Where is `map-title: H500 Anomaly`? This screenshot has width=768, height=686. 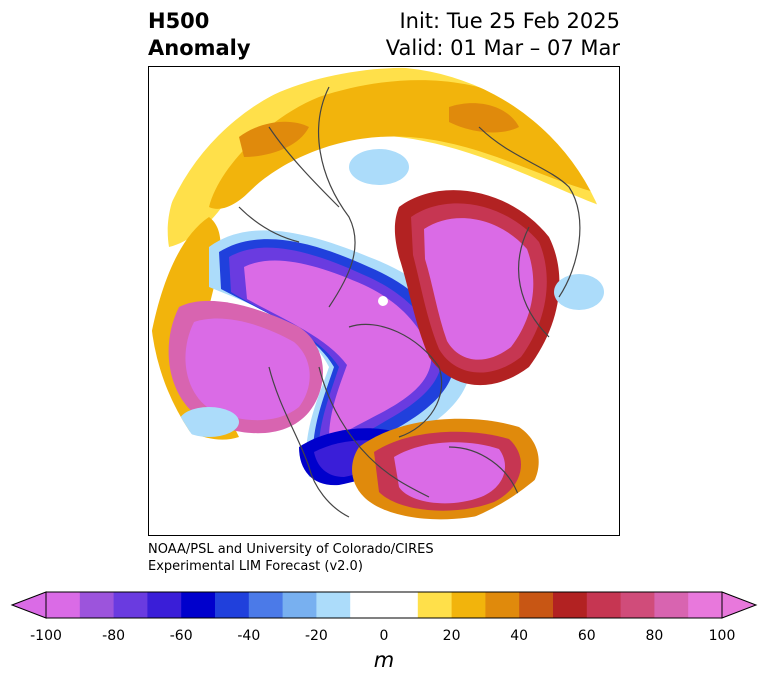 map-title: H500 Anomaly is located at coordinates (199, 35).